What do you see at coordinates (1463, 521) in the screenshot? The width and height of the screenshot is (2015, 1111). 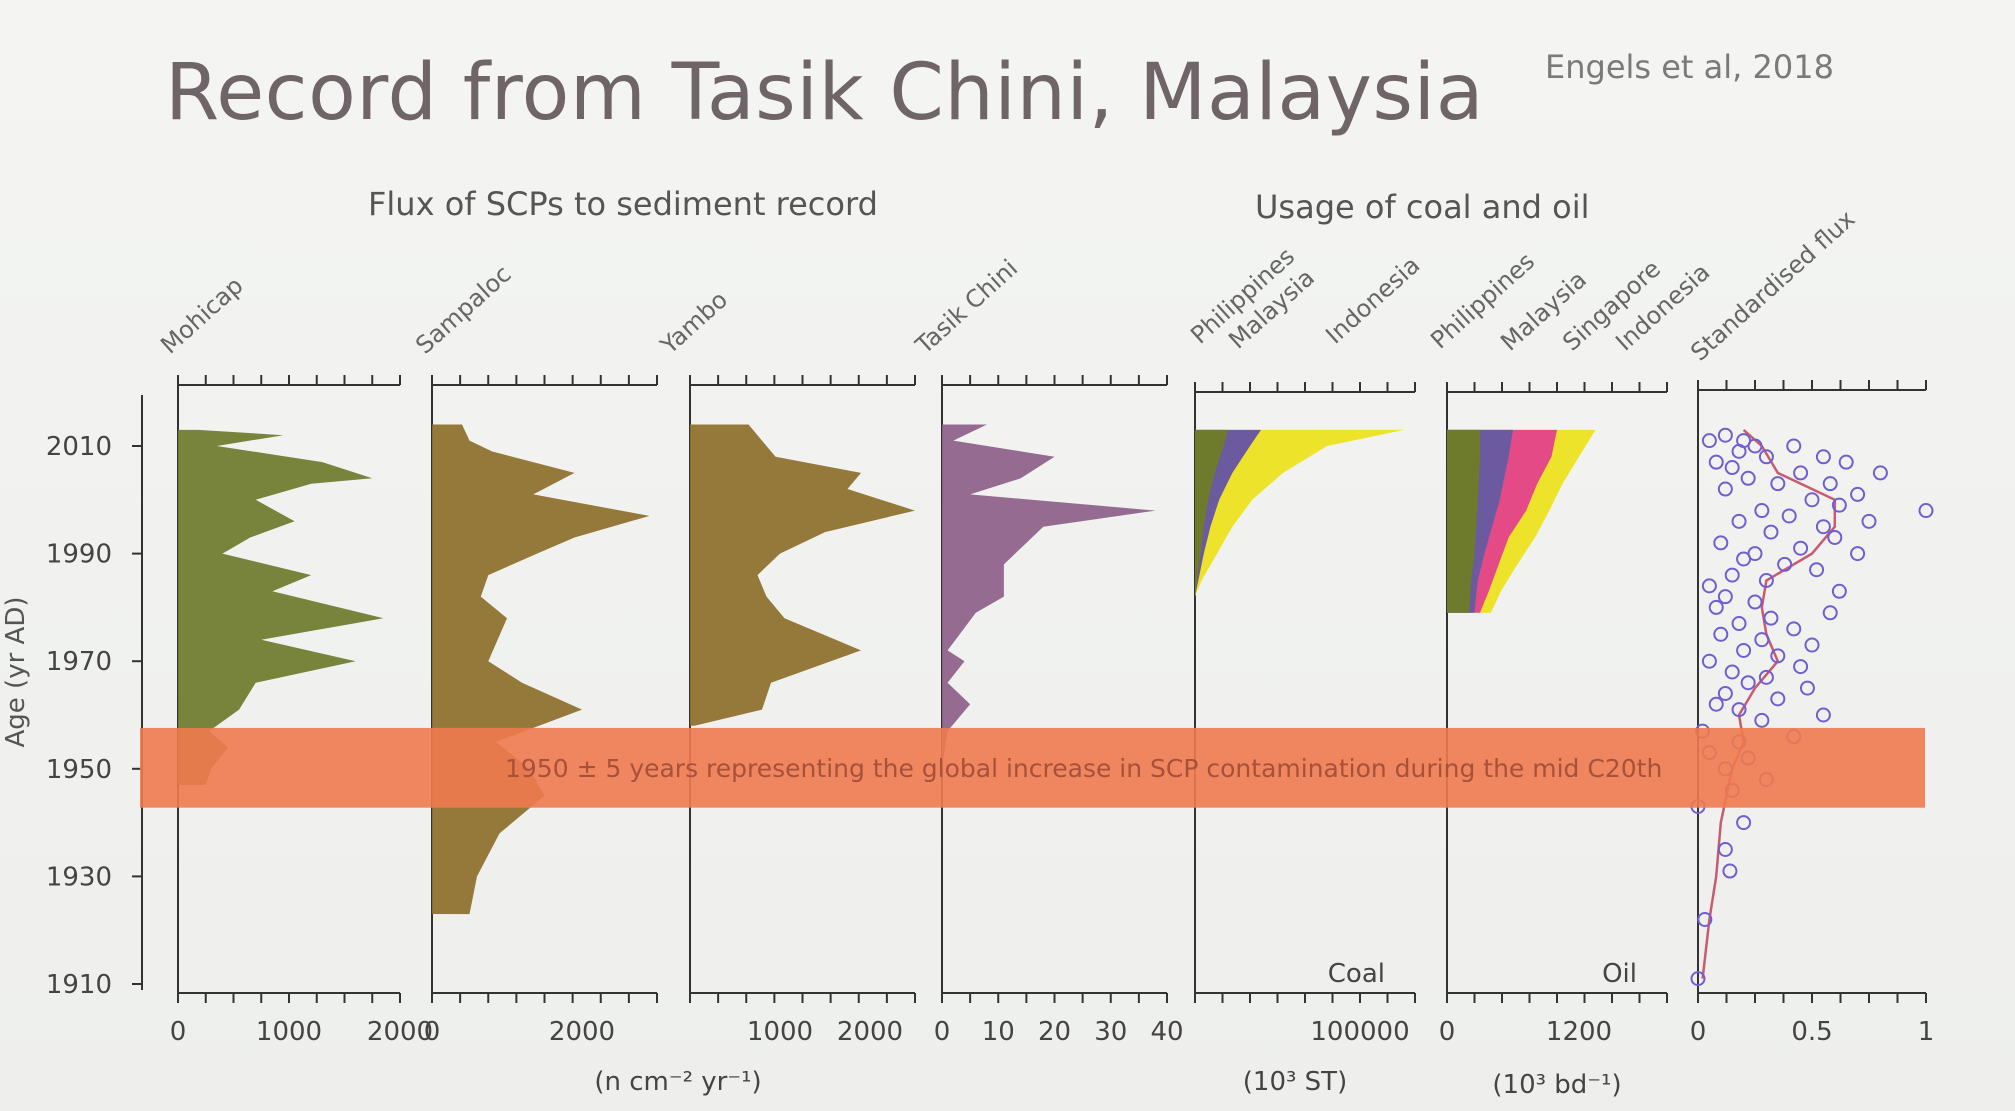 I see `area-layer-oil` at bounding box center [1463, 521].